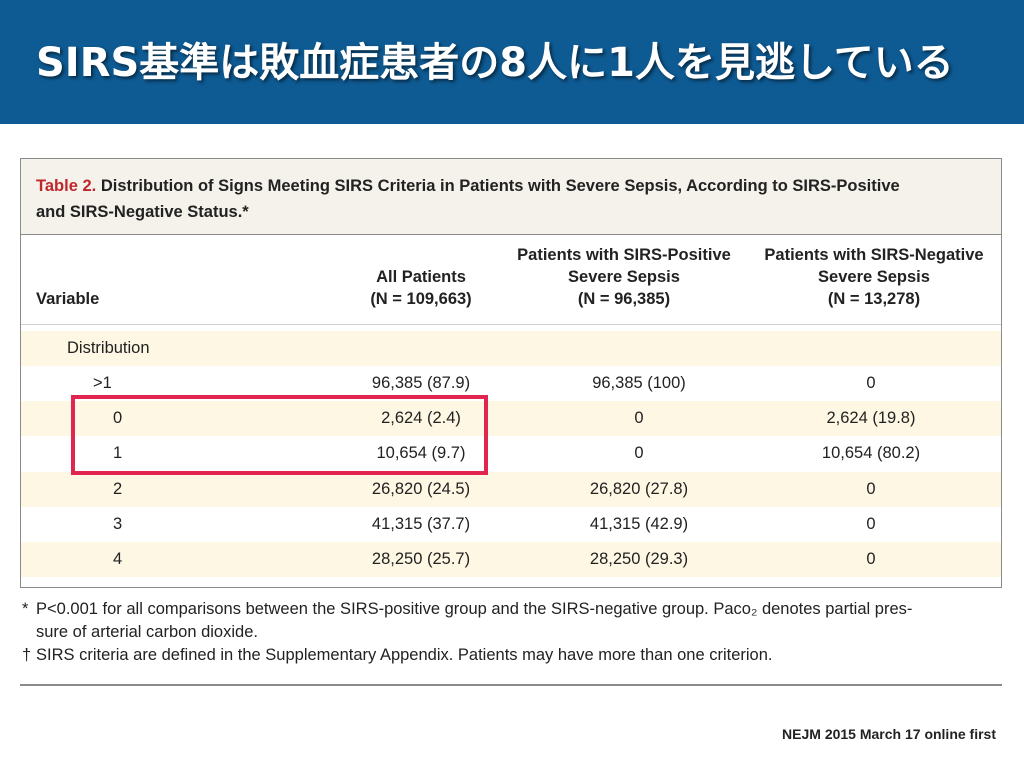 Image resolution: width=1024 pixels, height=768 pixels. Describe the element at coordinates (118, 489) in the screenshot. I see `row-variable: 2` at that location.